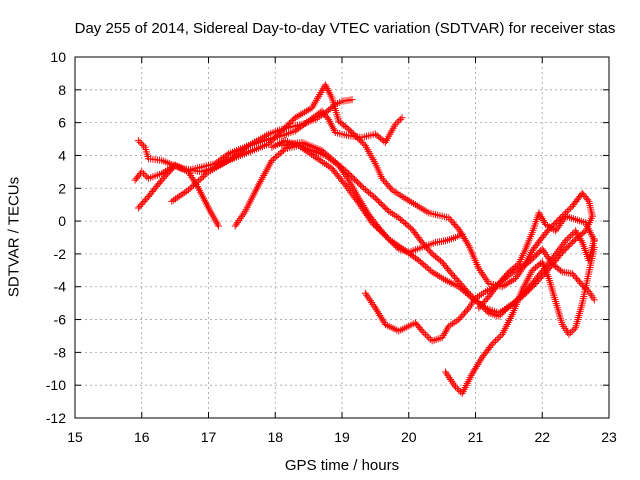 The width and height of the screenshot is (640, 480). Describe the element at coordinates (60, 320) in the screenshot. I see `y-tick-label: -6` at that location.